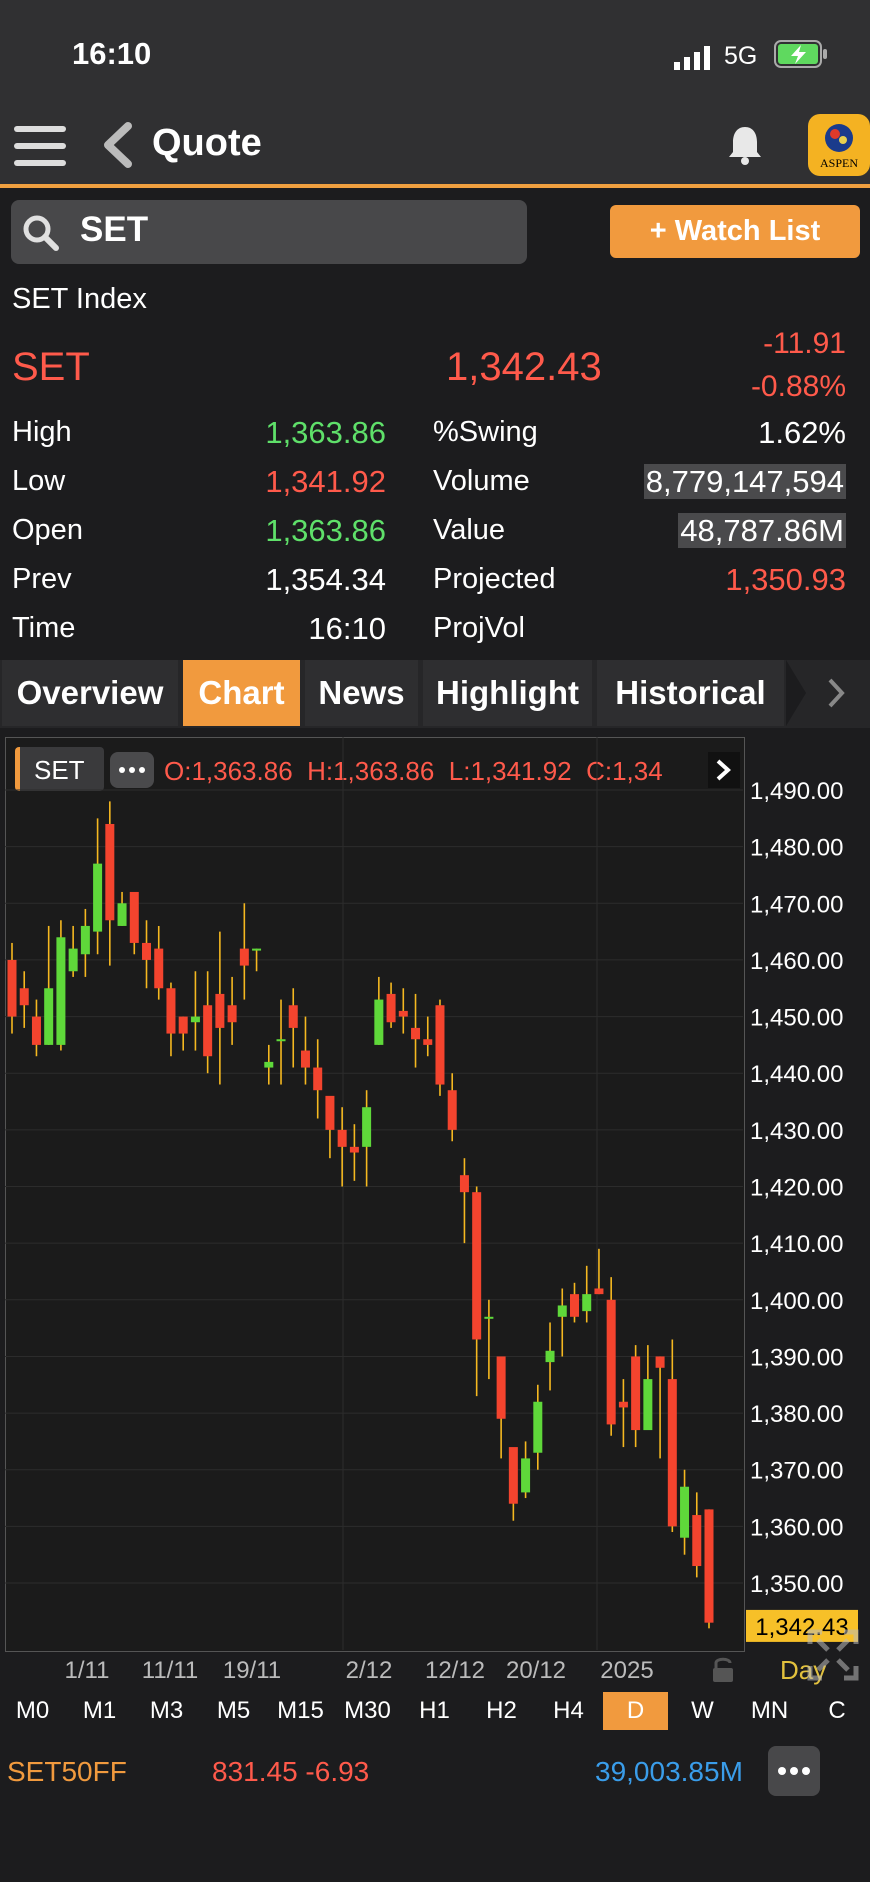 Image resolution: width=870 pixels, height=1882 pixels. Describe the element at coordinates (40, 146) in the screenshot. I see `menu-icon` at that location.